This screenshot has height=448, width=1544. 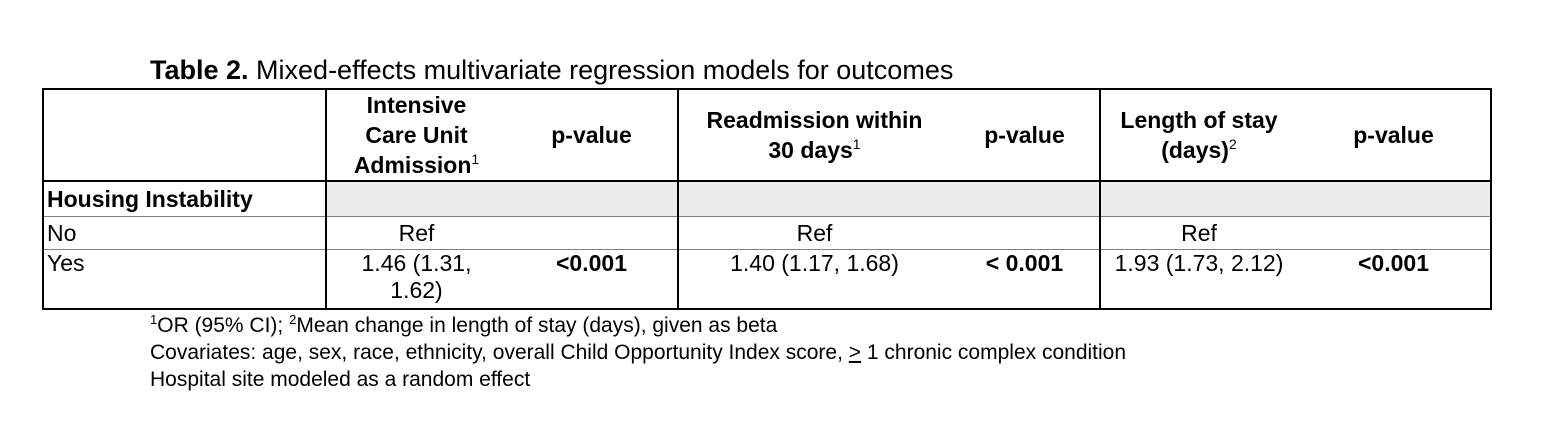 What do you see at coordinates (415, 233) in the screenshot?
I see `icu-value: Ref` at bounding box center [415, 233].